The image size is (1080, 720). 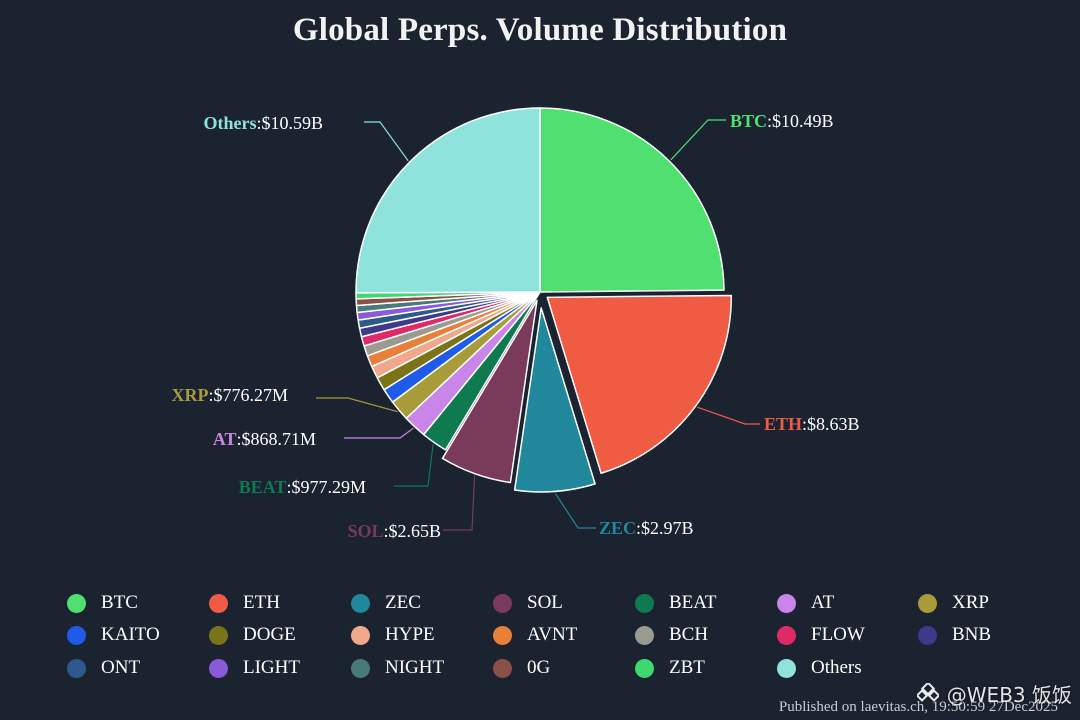 I want to click on legend-label: 0G, so click(x=539, y=667).